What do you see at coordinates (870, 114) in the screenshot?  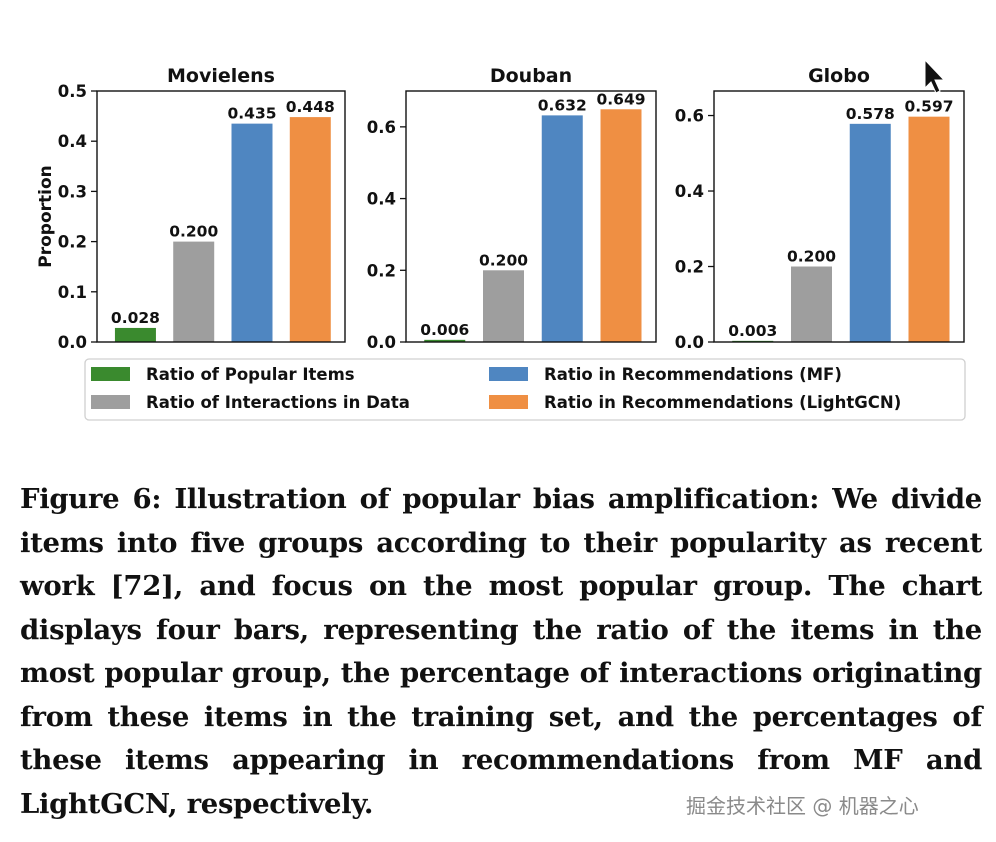 I see `bar-value-label: 0.578` at bounding box center [870, 114].